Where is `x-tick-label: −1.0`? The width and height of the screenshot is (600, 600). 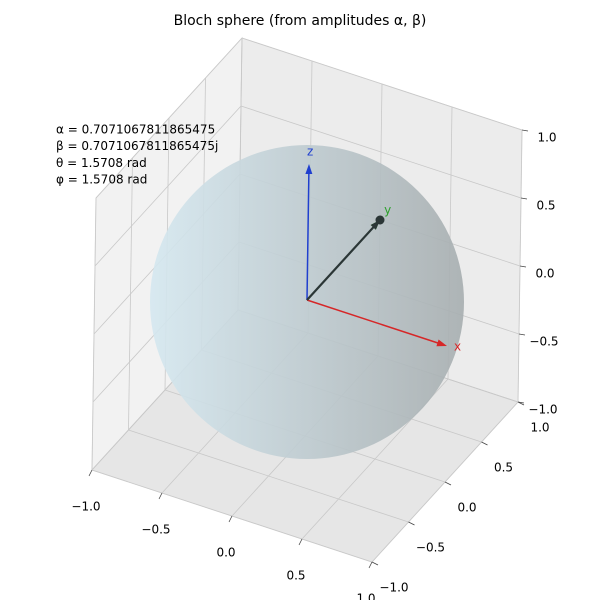 x-tick-label: −1.0 is located at coordinates (85, 507).